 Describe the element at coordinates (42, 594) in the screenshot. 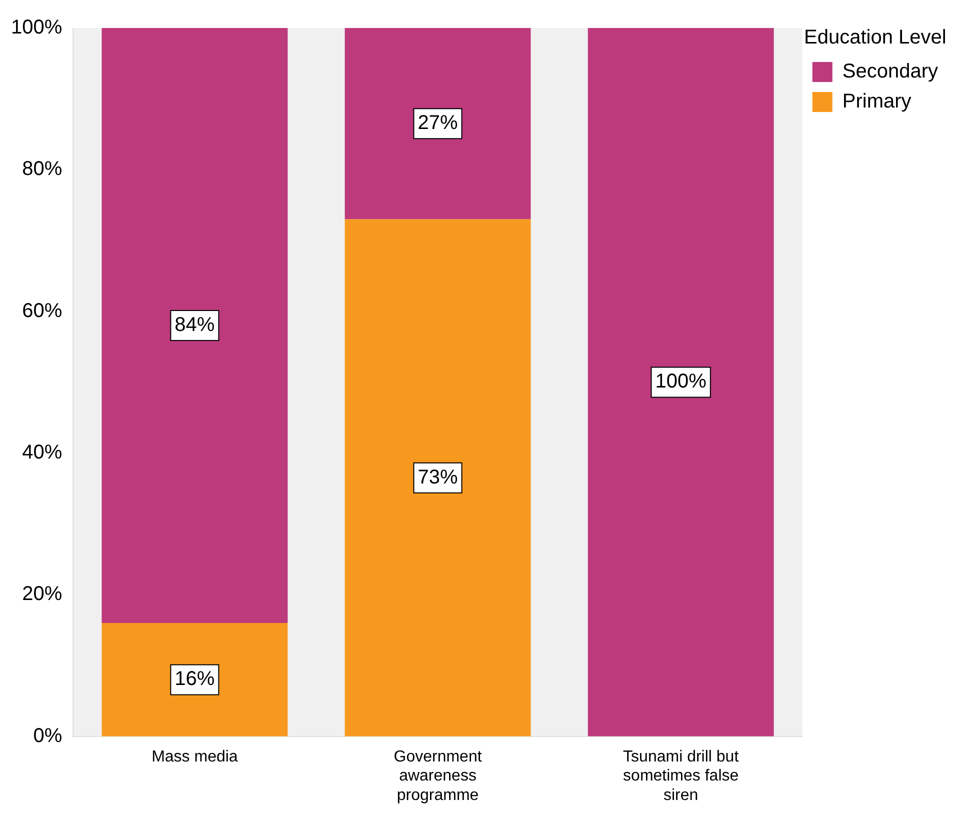

I see `y-tick-label: 20%` at that location.